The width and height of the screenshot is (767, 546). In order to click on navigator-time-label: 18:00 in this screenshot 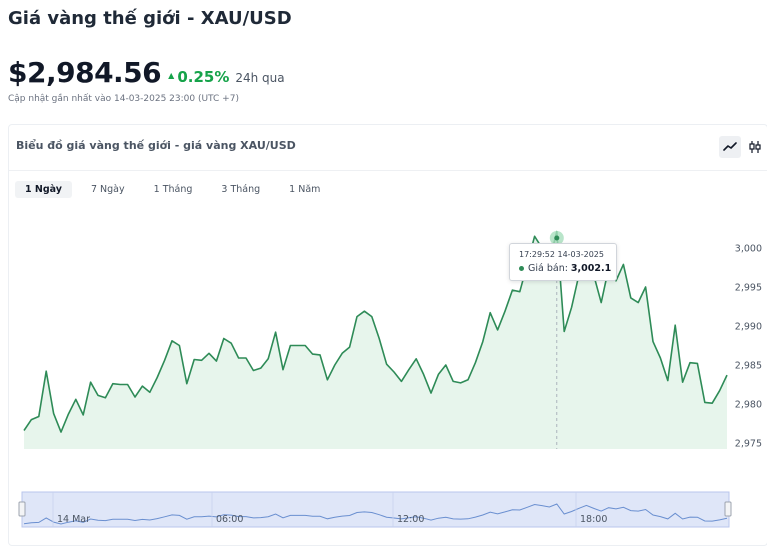, I will do `click(593, 519)`.